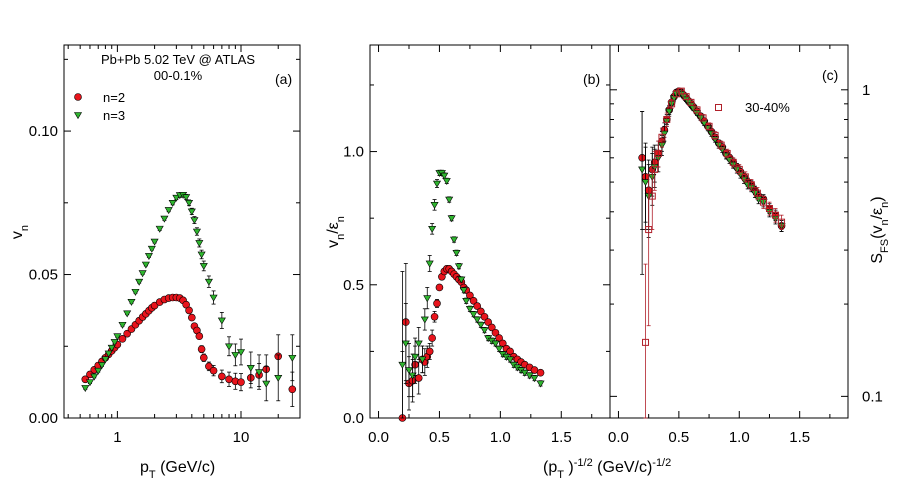 This screenshot has width=897, height=489. Describe the element at coordinates (500, 437) in the screenshot. I see `x-tick-label: 1.0` at that location.